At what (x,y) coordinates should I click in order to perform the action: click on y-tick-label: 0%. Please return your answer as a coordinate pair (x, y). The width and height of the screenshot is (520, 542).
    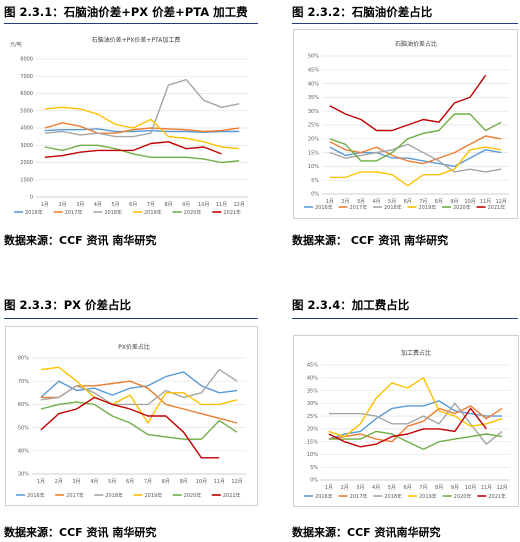
    Looking at the image, I should click on (315, 195).